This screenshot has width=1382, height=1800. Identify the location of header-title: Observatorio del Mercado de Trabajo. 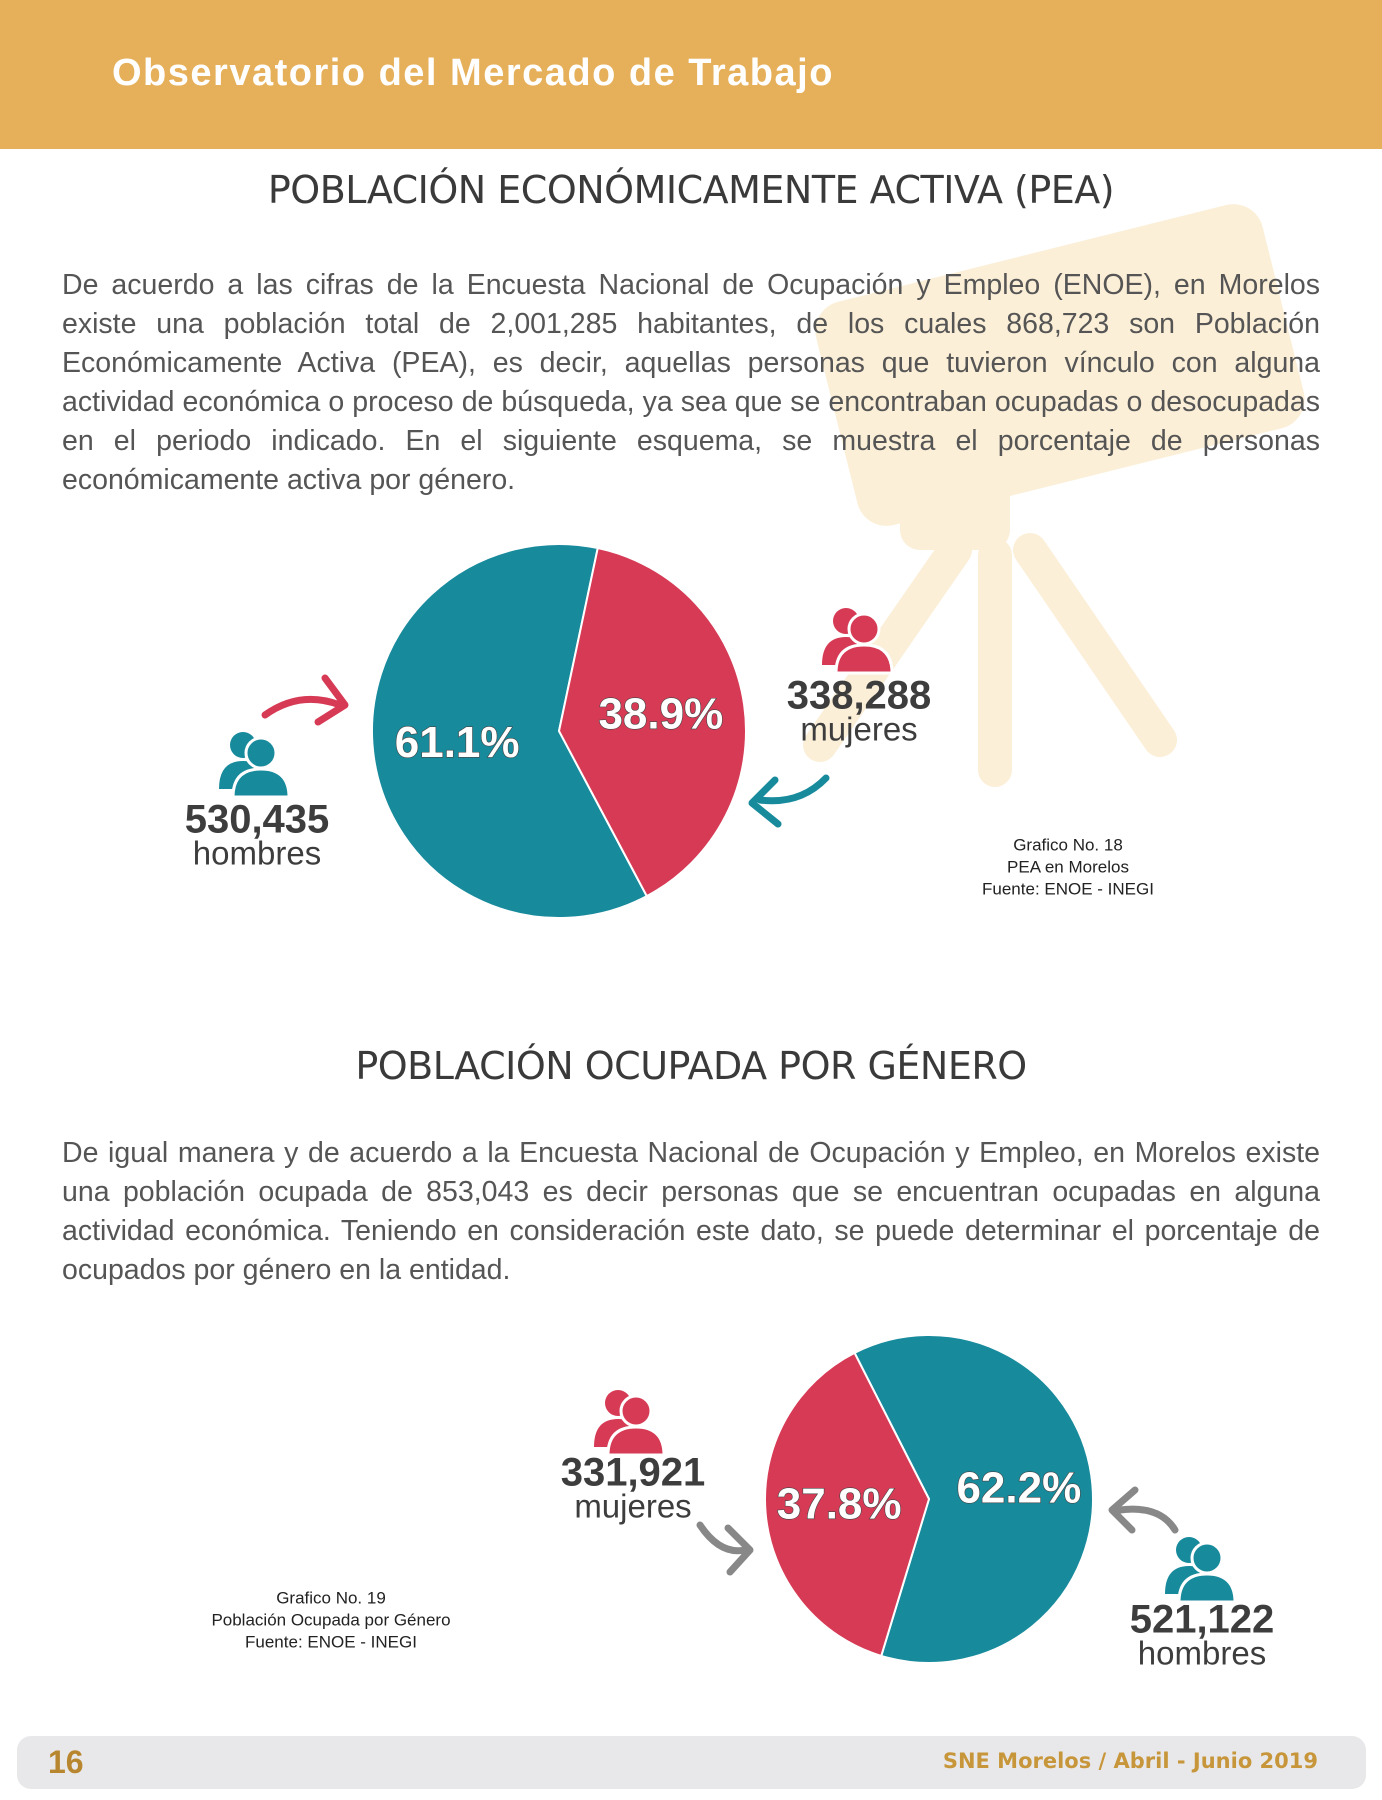
(473, 73).